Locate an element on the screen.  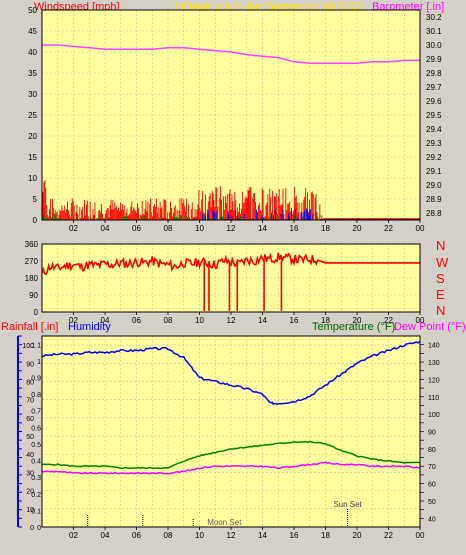
wind-y-tick-label: 20 is located at coordinates (32, 136).